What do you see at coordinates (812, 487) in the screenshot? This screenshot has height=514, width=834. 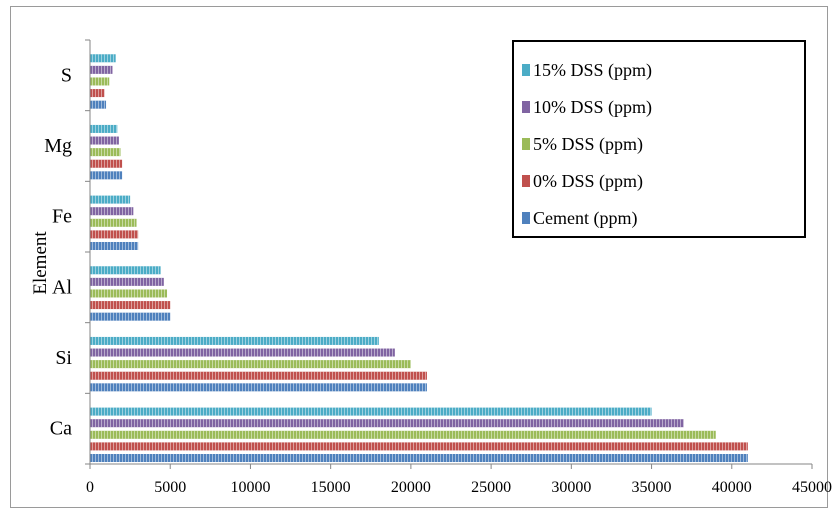 I see `x-tick-label: 45000` at bounding box center [812, 487].